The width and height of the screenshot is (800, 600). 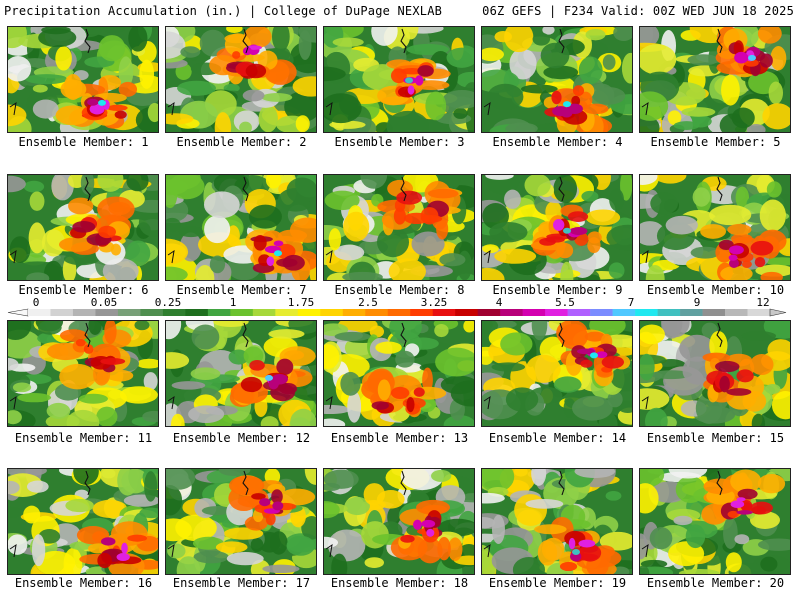 I want to click on colorbar-tick-label: 0.25, so click(x=168, y=302).